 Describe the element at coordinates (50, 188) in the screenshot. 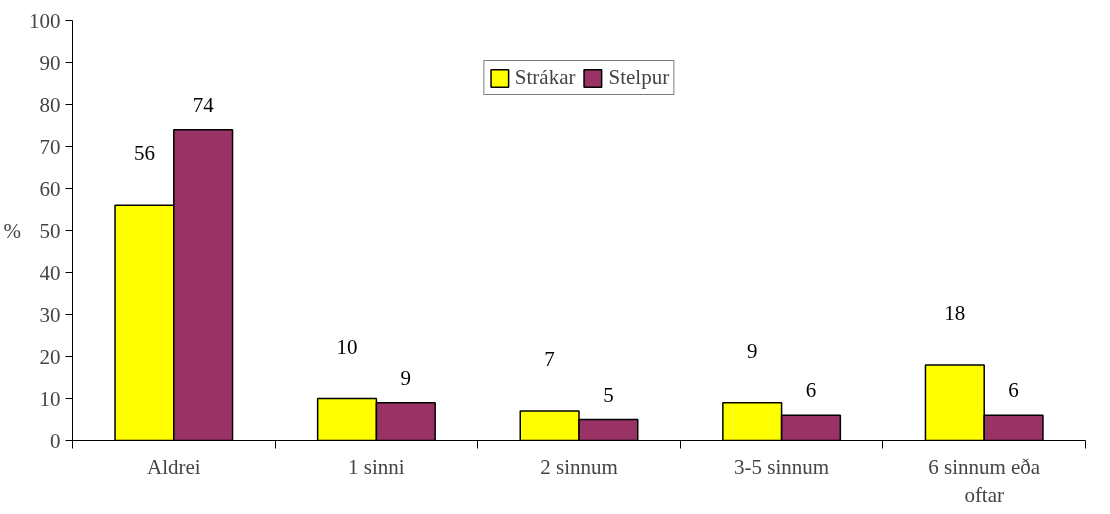

I see `y-tick-label: 60` at that location.